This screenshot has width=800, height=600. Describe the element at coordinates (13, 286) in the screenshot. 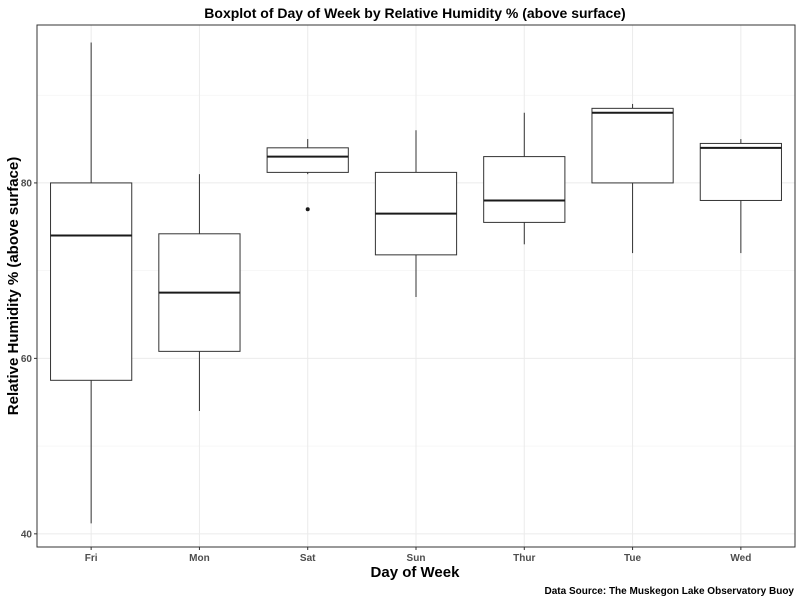

I see `y-axis-title: Relative Humidity % (above surface)` at that location.